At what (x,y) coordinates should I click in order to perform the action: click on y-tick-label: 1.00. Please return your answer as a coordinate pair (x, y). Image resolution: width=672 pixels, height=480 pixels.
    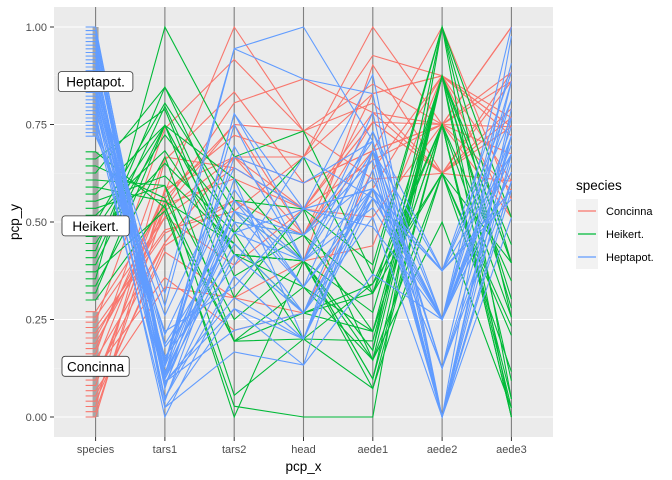
    Looking at the image, I should click on (36, 28).